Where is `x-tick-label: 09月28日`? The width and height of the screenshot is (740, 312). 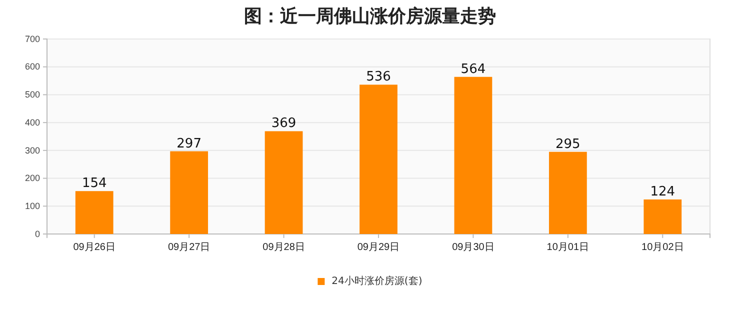 x-tick-label: 09月28日 is located at coordinates (283, 247).